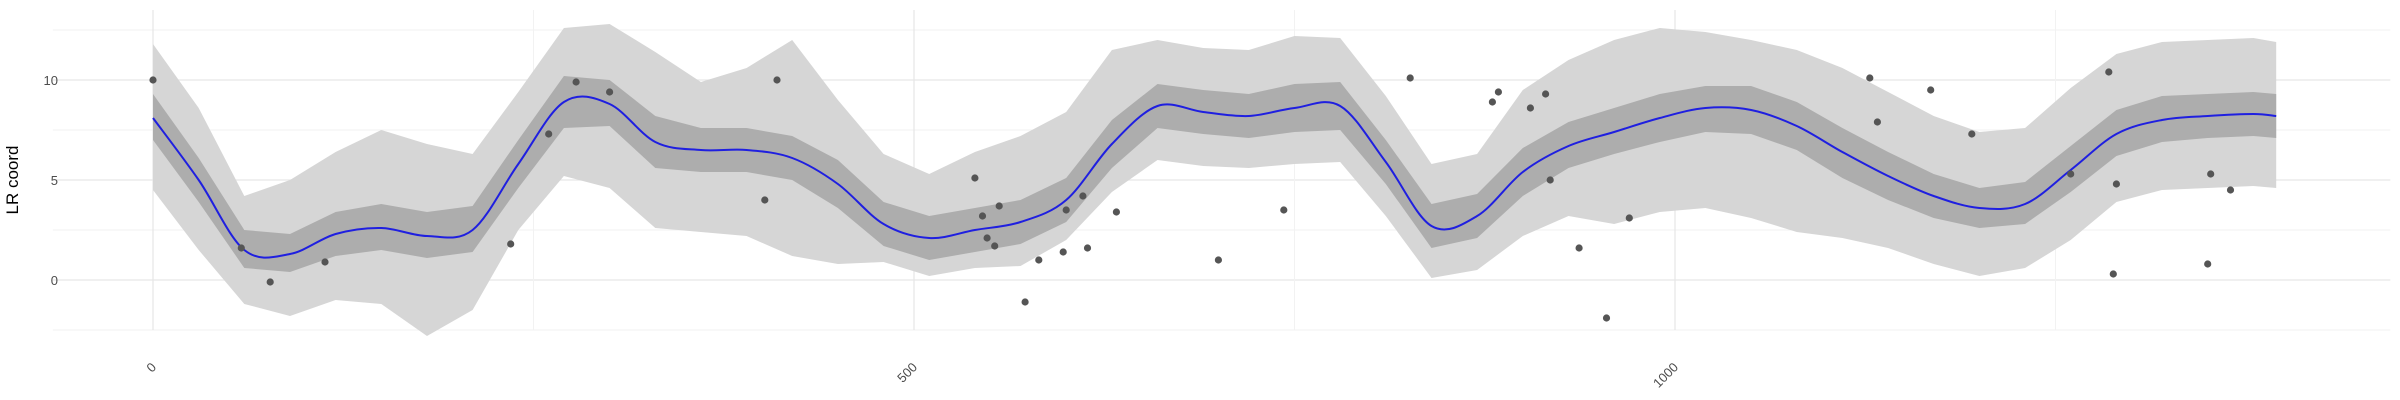  What do you see at coordinates (12, 180) in the screenshot?
I see `y-axis-title: LR coord` at bounding box center [12, 180].